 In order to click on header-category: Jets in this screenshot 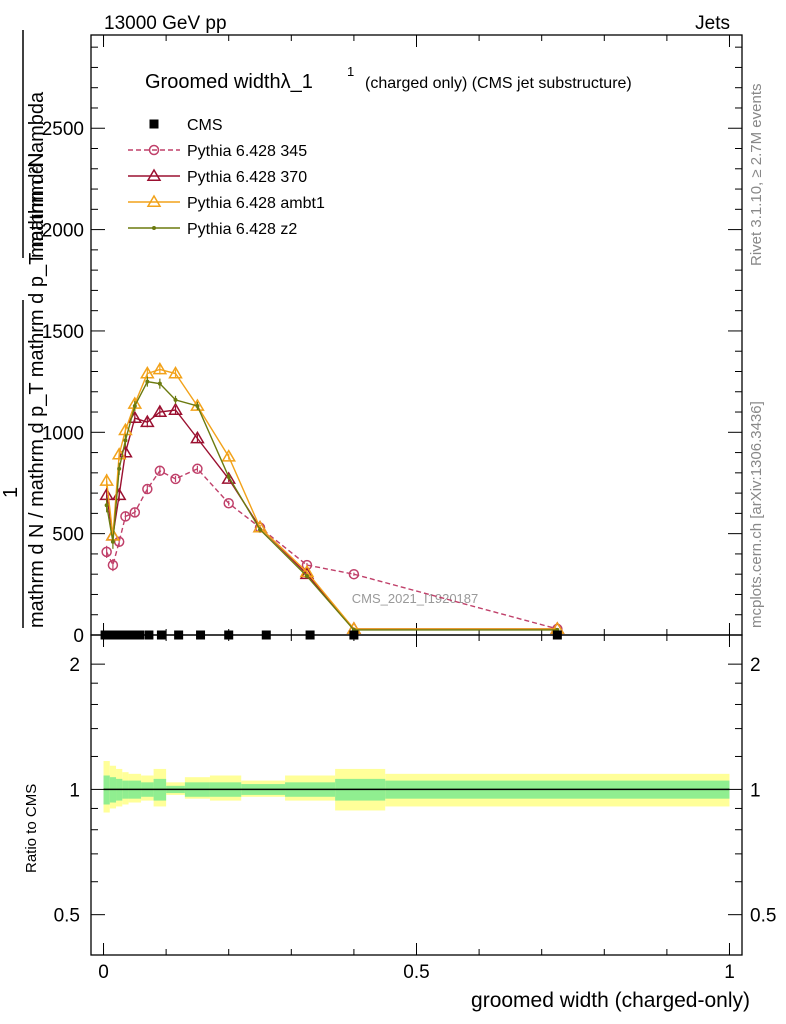, I will do `click(712, 23)`.